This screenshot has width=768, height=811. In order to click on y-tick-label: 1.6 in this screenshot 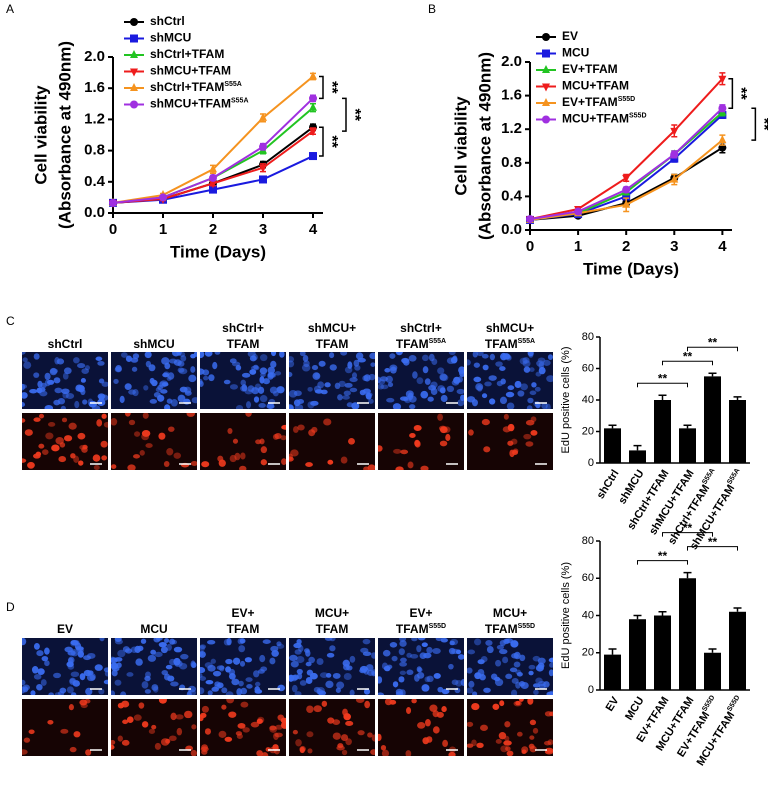, I will do `click(511, 95)`.